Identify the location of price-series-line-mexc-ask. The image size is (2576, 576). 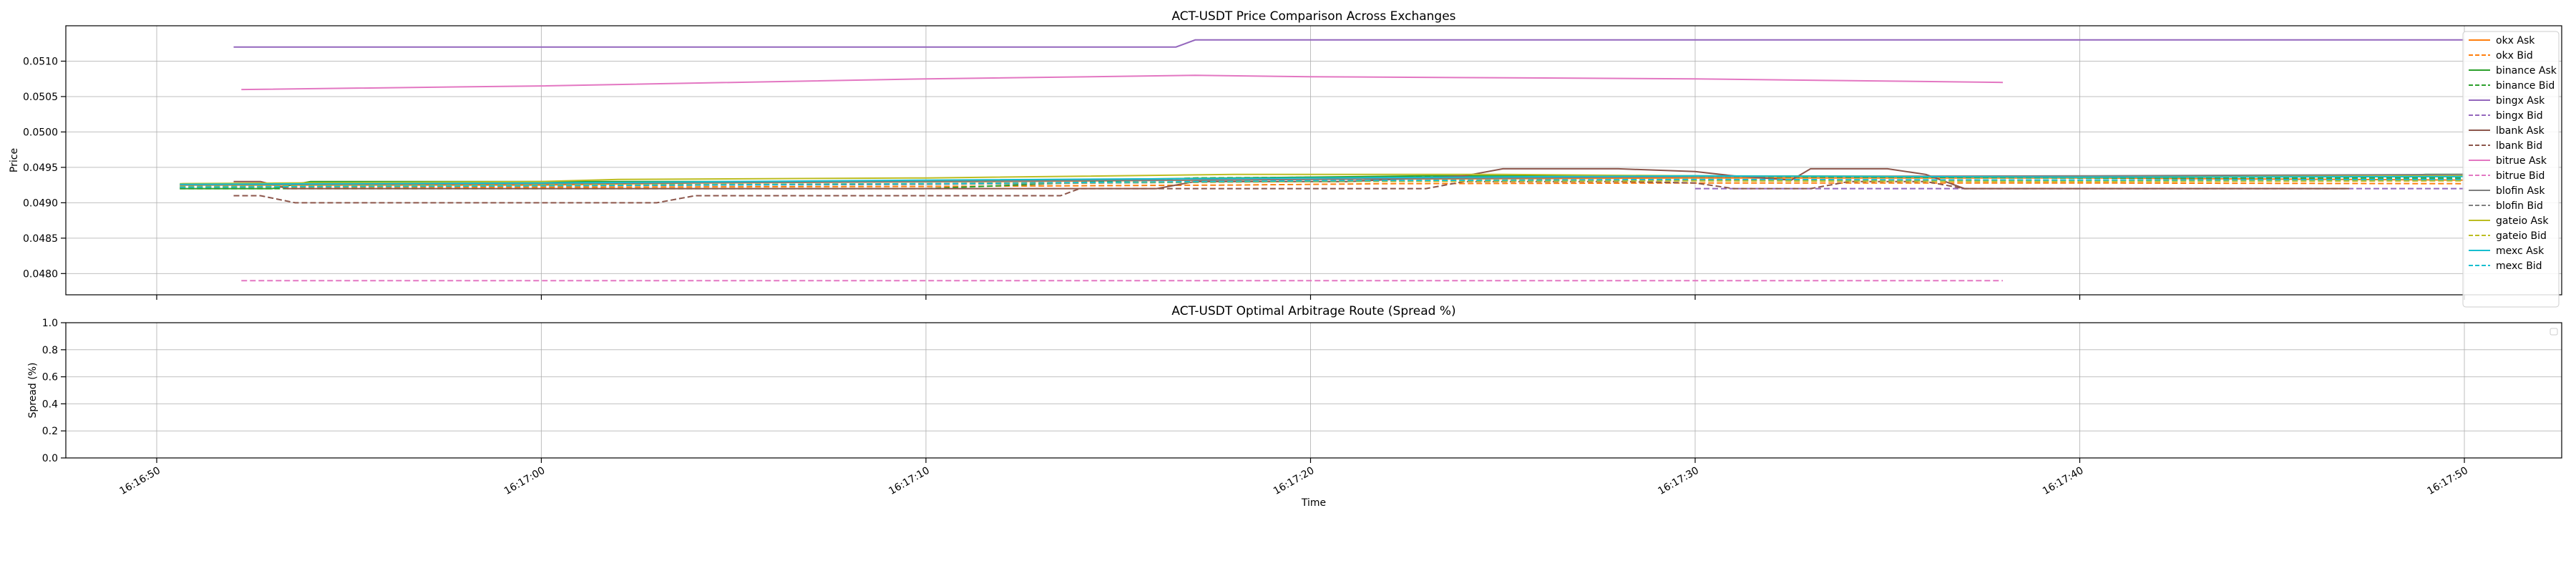
(1322, 180).